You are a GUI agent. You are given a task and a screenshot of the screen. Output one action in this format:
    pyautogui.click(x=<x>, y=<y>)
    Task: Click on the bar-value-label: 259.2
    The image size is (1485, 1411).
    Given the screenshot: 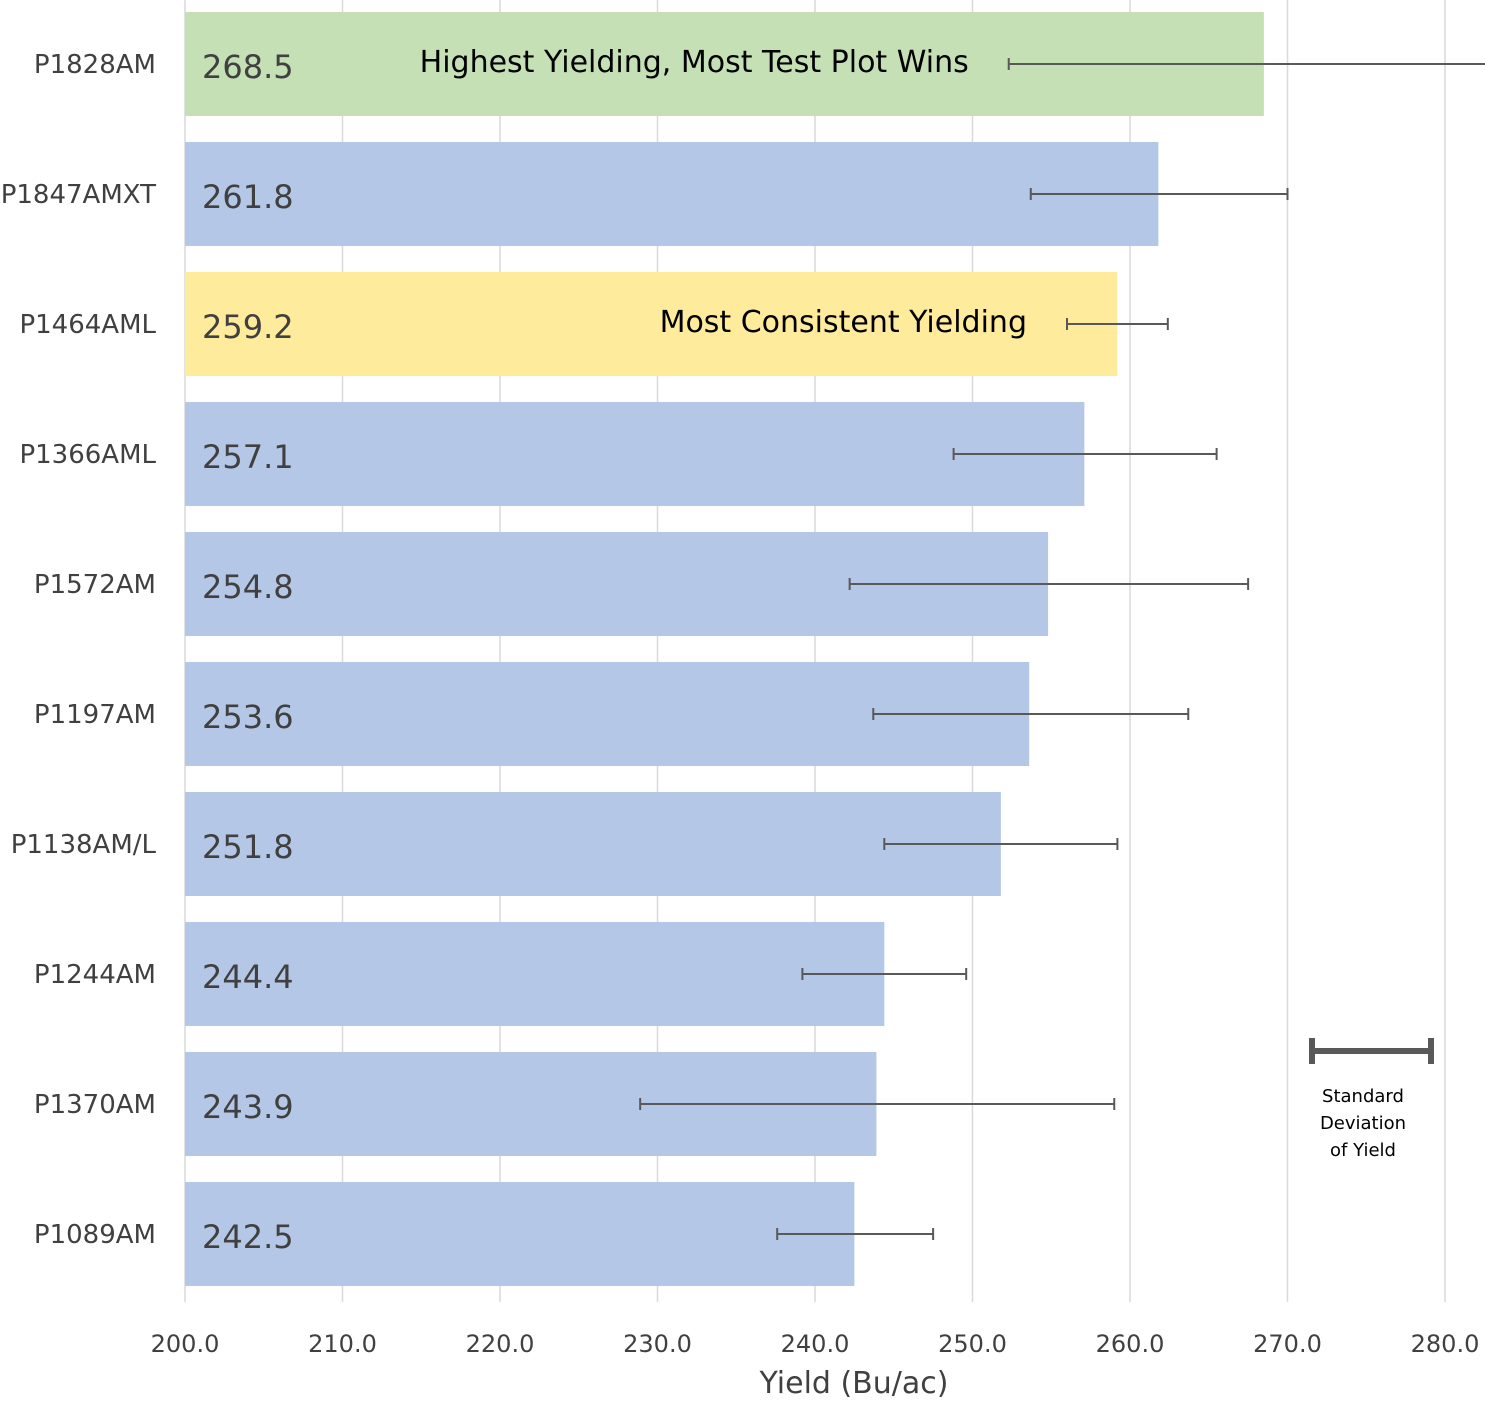 What is the action you would take?
    pyautogui.click(x=248, y=327)
    